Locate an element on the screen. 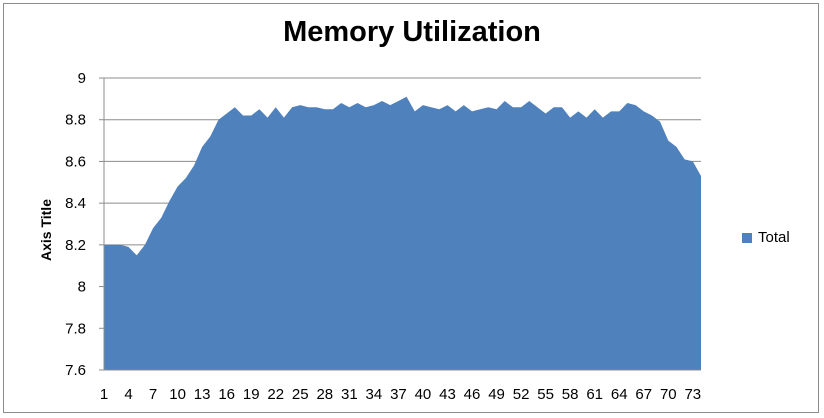 The width and height of the screenshot is (824, 418). legend-label: Total is located at coordinates (774, 237).